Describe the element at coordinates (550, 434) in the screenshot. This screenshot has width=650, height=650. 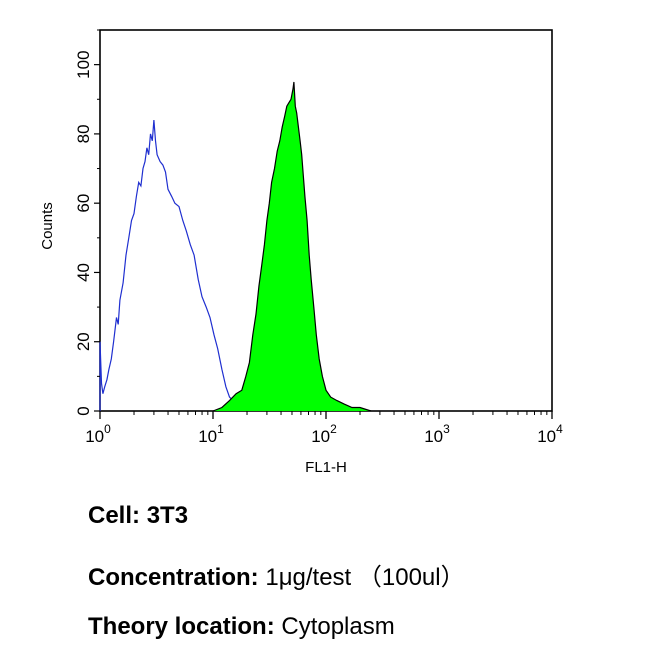
I see `x-tick-label: 10⁴` at that location.